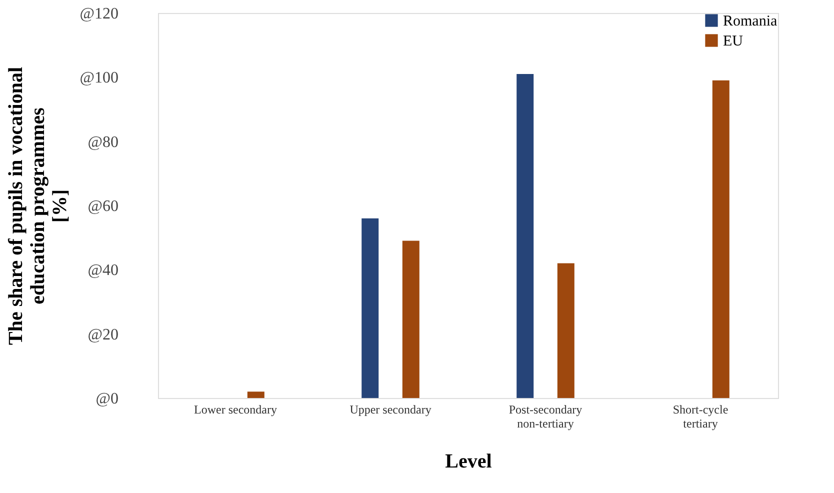 This screenshot has width=834, height=493. Describe the element at coordinates (235, 409) in the screenshot. I see `x-tick-label: Lower secondary` at that location.